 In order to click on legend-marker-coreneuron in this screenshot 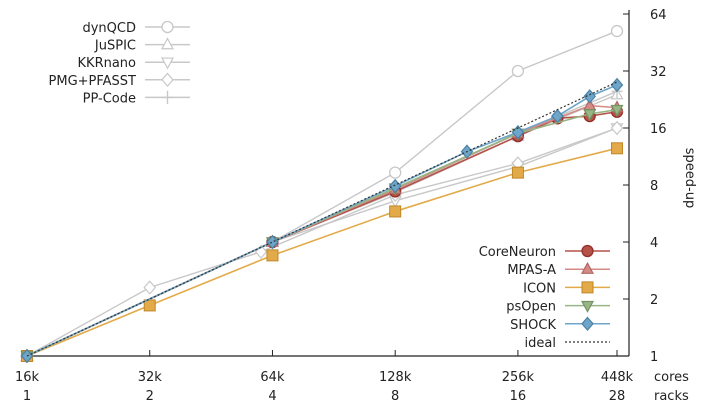, I will do `click(587, 251)`.